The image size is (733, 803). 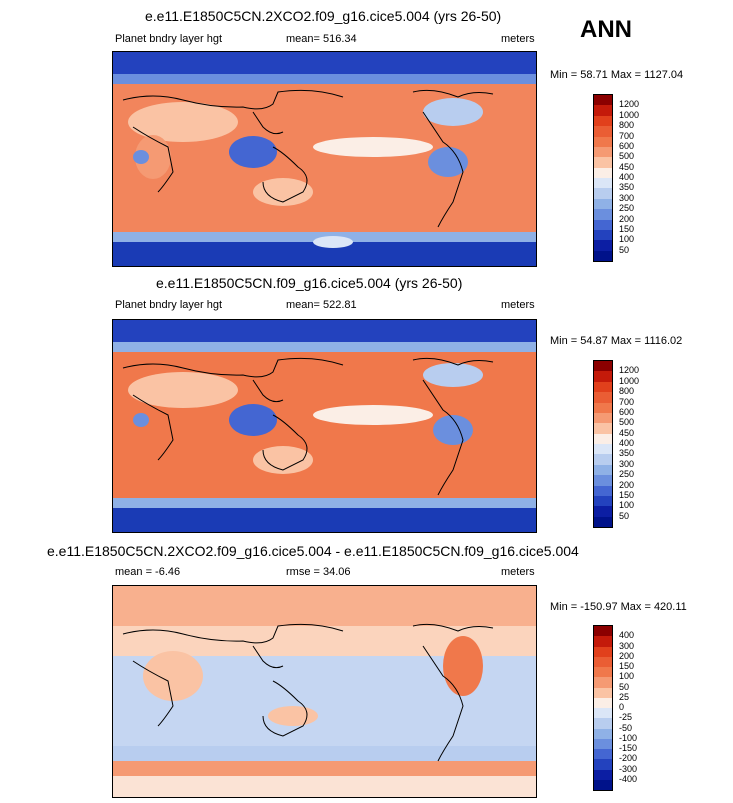 What do you see at coordinates (148, 572) in the screenshot?
I see `panel-3-mean-label: mean = -6.46` at bounding box center [148, 572].